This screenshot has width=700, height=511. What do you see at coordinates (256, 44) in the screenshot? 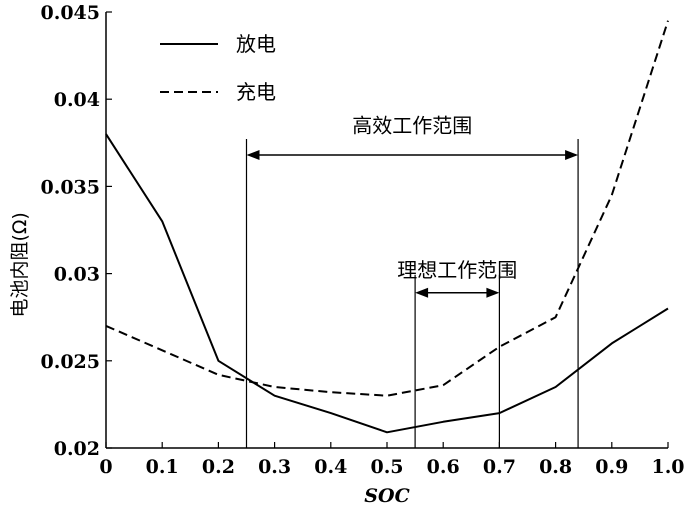
I see `legend-label: 放电` at bounding box center [256, 44].